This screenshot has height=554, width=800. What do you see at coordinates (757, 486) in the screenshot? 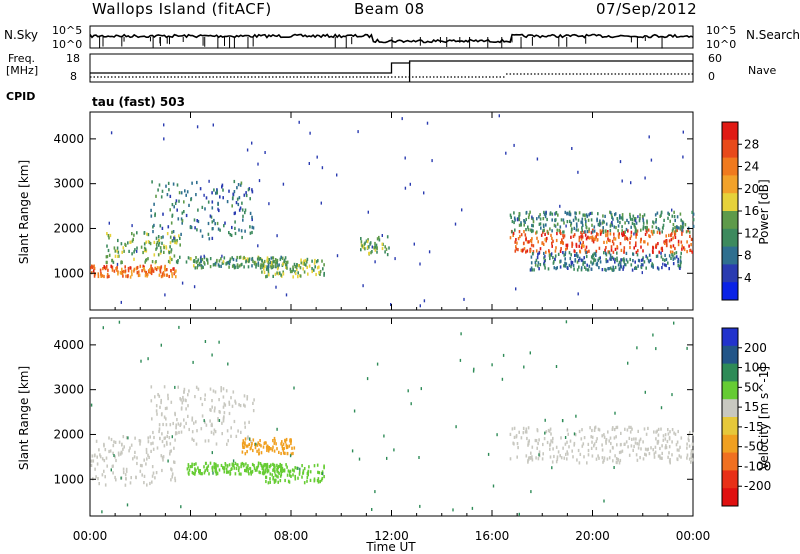
I see `colorbar-tick-label: -200` at bounding box center [757, 486].